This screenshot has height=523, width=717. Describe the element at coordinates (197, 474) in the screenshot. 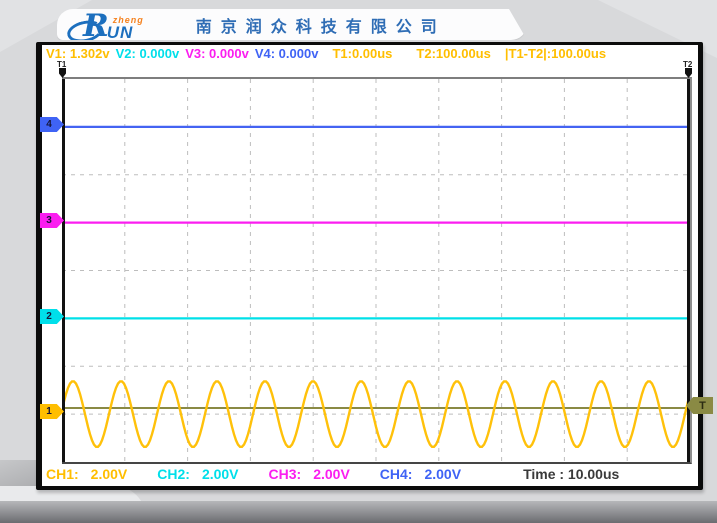

I see `ch2-setting: CH2: 2.00V` at that location.